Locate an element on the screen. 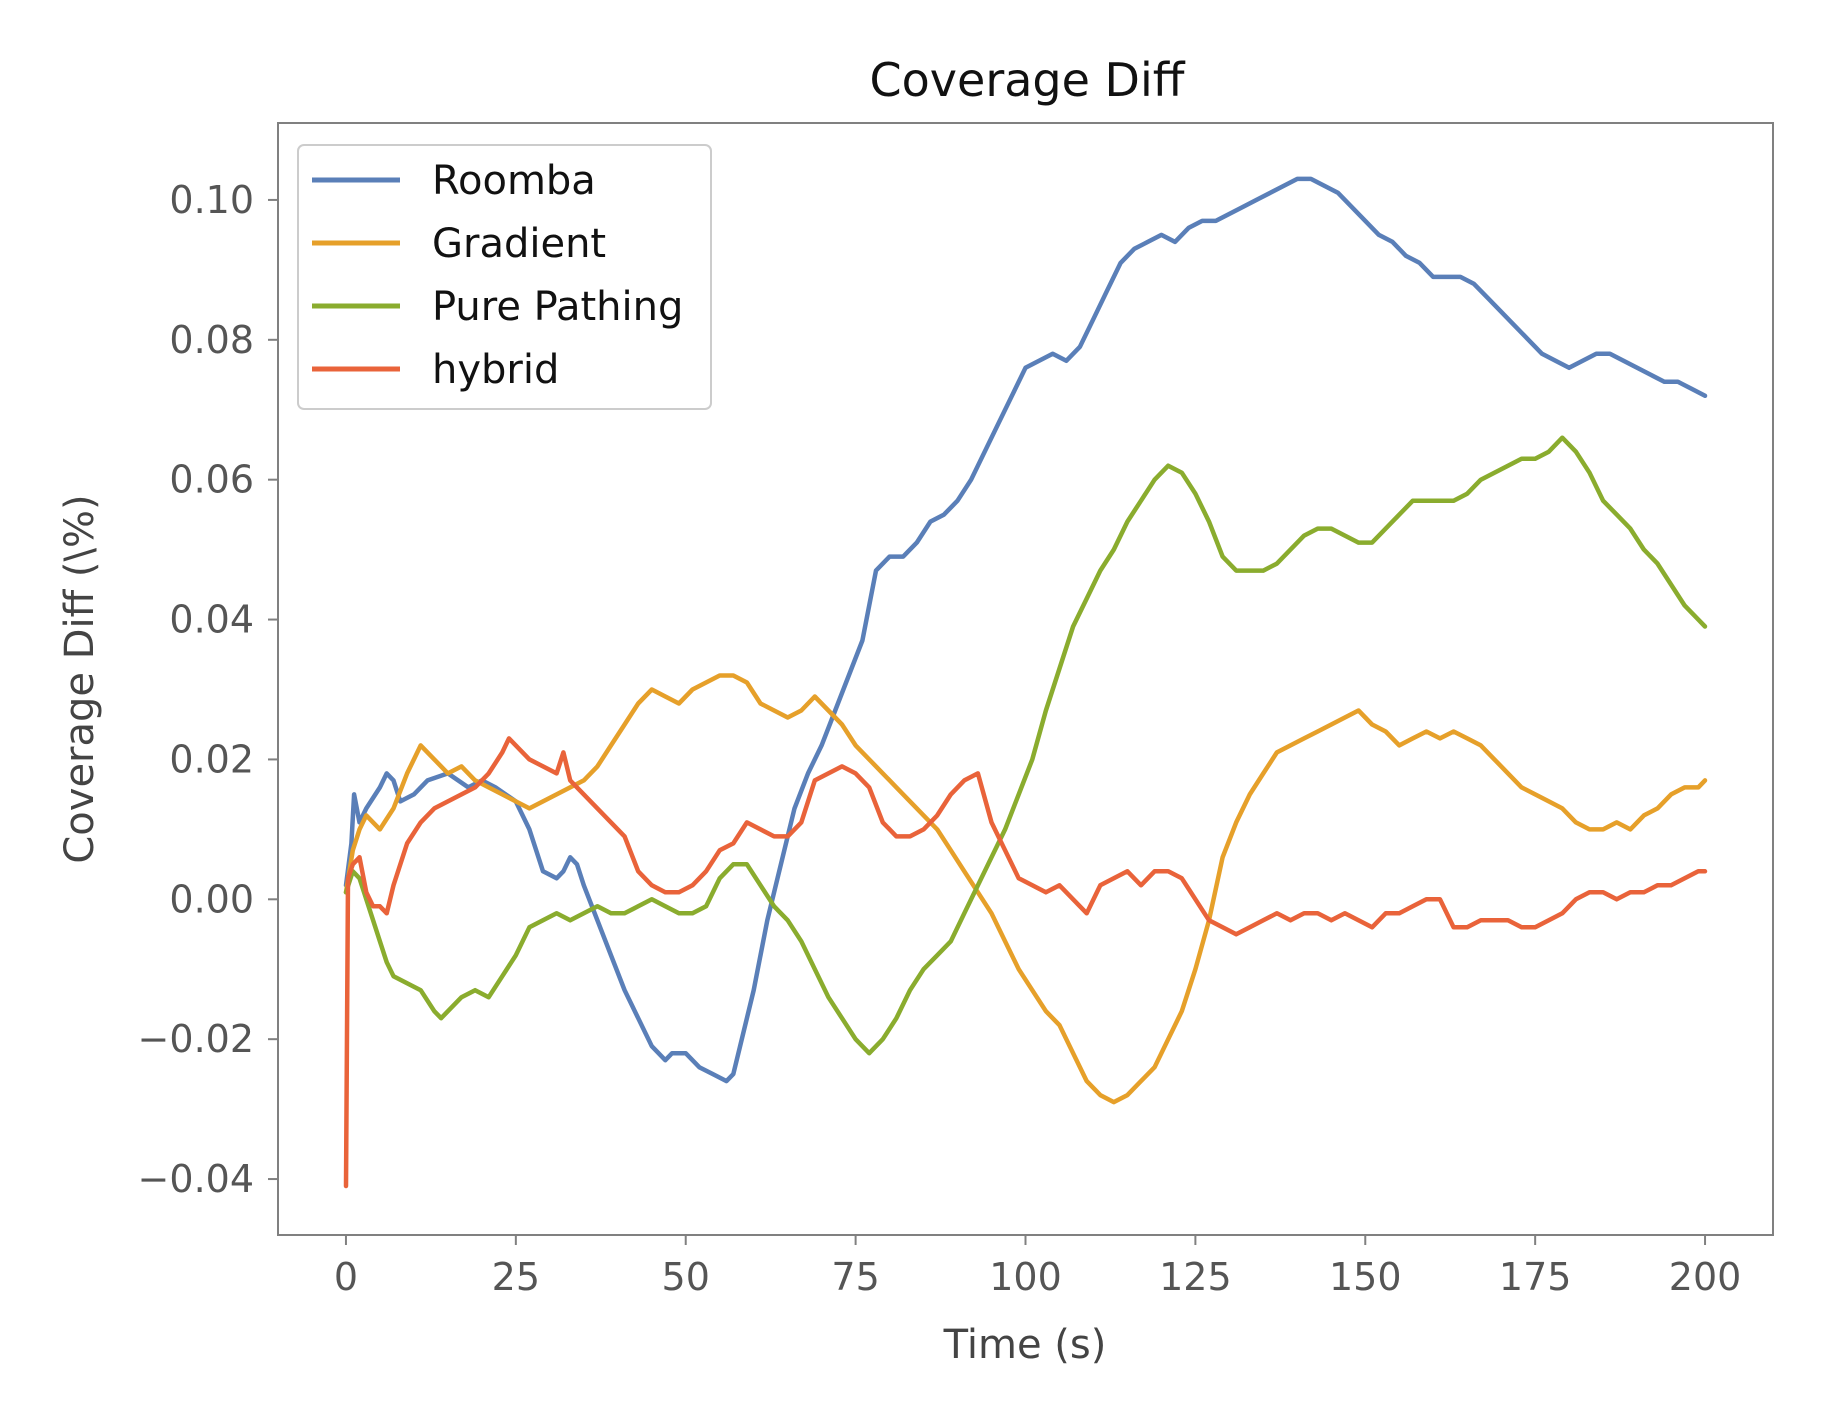  legend-label-roomba: Roomba is located at coordinates (514, 181).